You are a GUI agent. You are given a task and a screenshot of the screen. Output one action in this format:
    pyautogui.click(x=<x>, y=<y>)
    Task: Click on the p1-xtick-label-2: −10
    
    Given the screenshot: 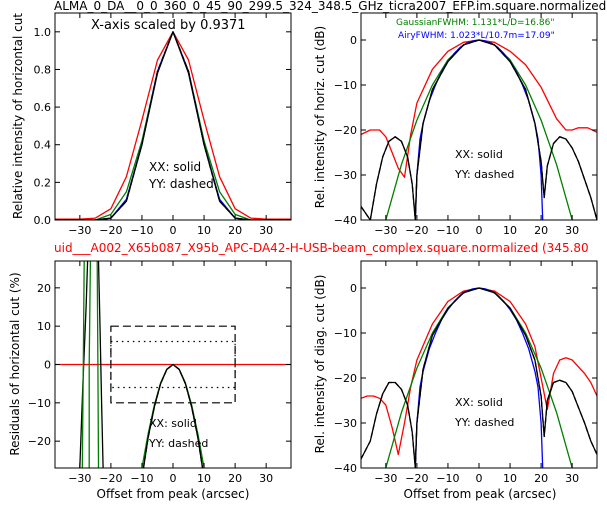 What is the action you would take?
    pyautogui.click(x=141, y=230)
    